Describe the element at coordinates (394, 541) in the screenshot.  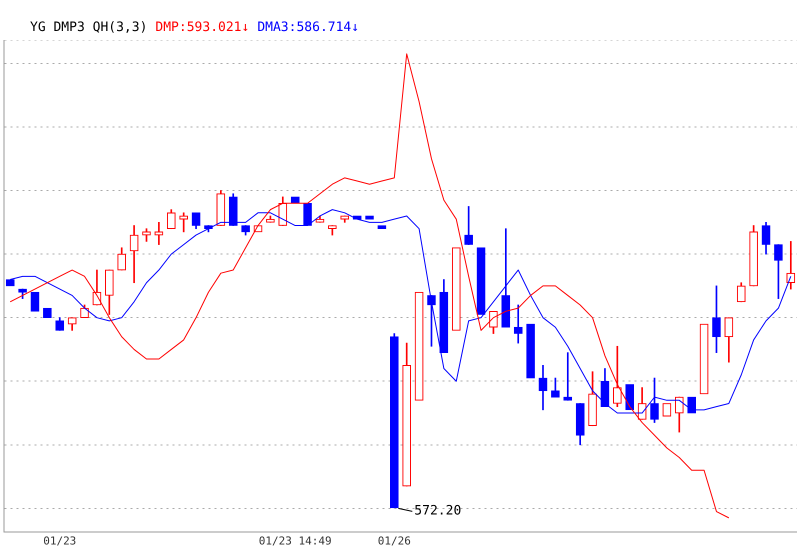
I see `x-tick-label: 01/26` at that location.